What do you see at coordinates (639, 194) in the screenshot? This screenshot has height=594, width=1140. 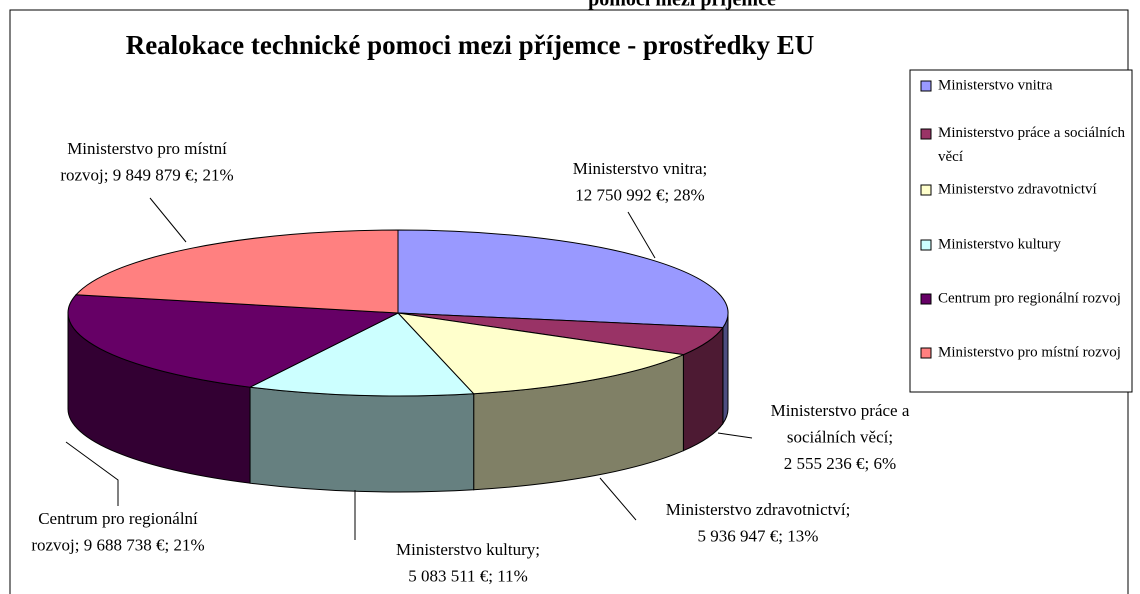 I see `data-label: 12 750 992 €; 28%` at bounding box center [639, 194].